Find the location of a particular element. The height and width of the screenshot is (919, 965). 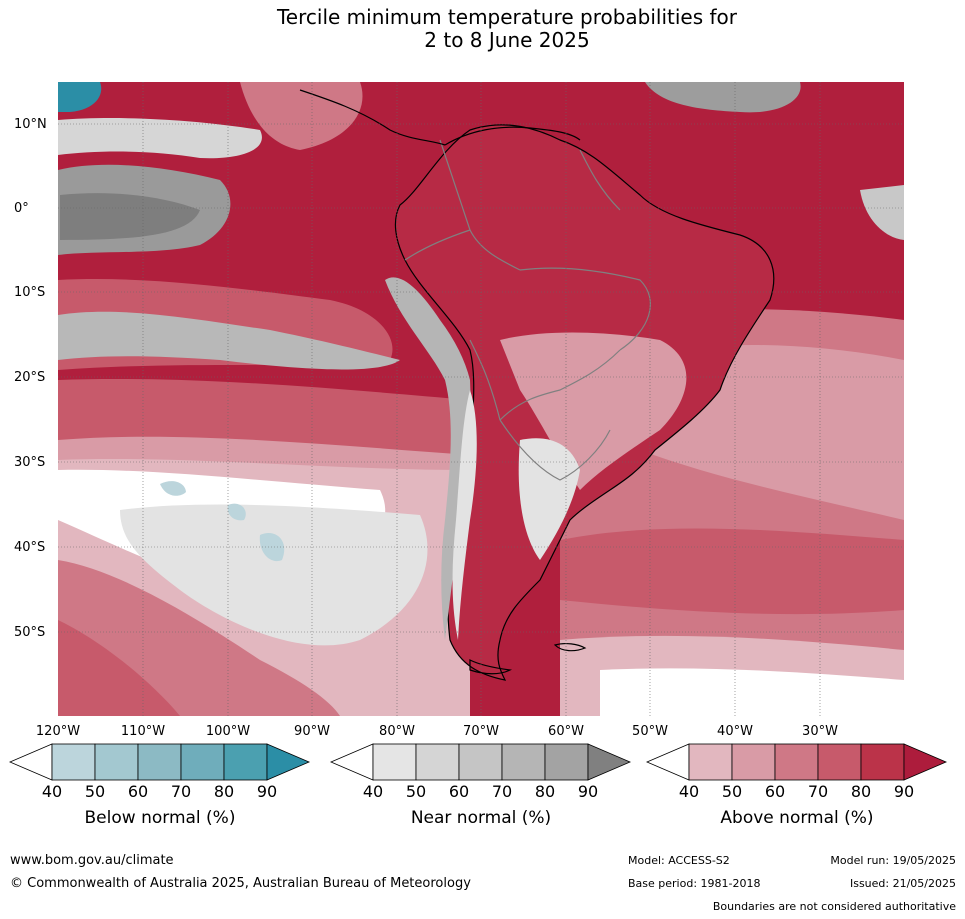

lon-label: 120°W is located at coordinates (58, 731).